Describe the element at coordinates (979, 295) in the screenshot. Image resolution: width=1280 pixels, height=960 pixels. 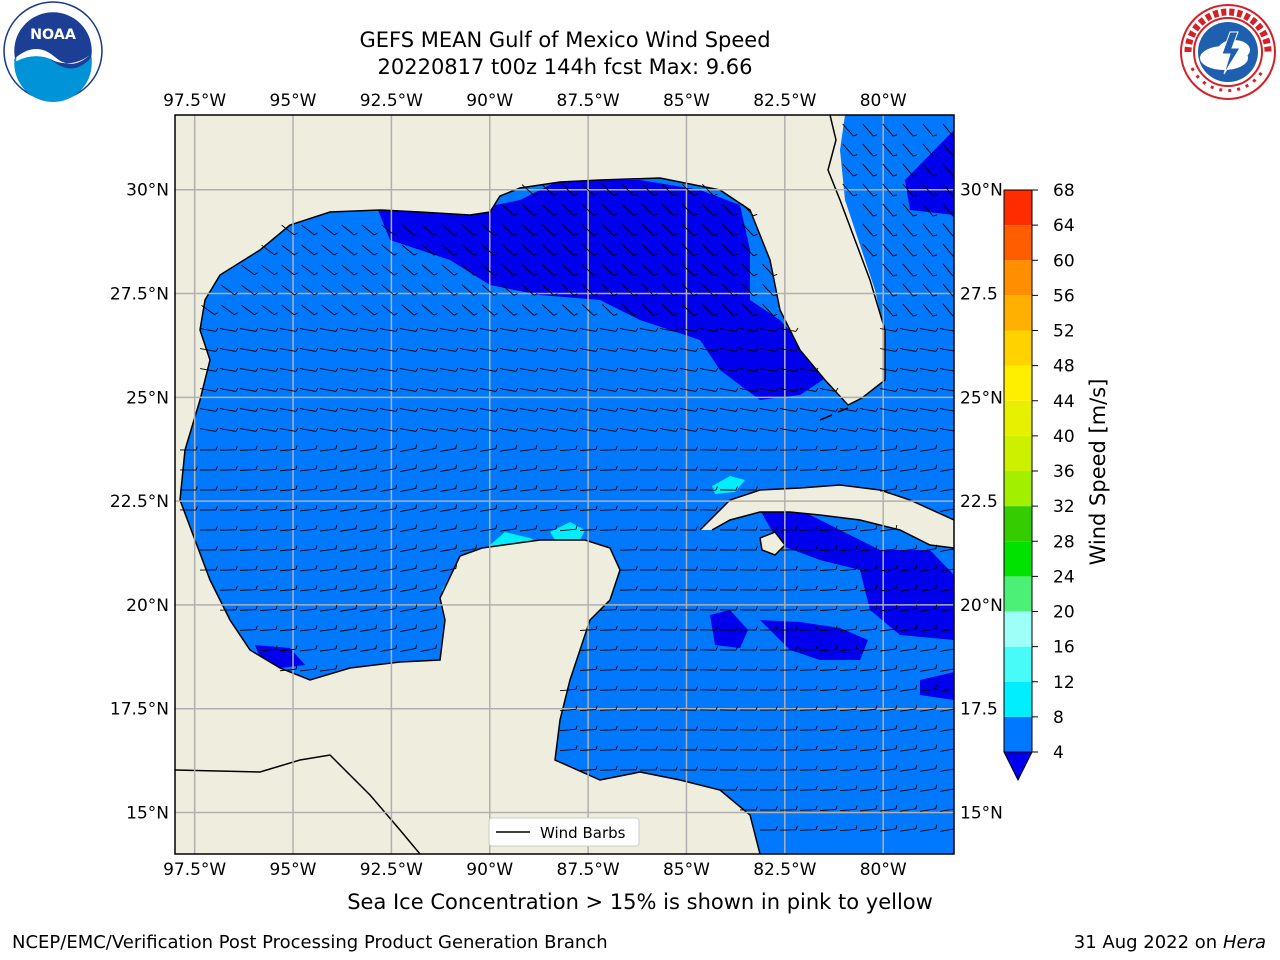
I see `lat-label-right: 27.5` at that location.